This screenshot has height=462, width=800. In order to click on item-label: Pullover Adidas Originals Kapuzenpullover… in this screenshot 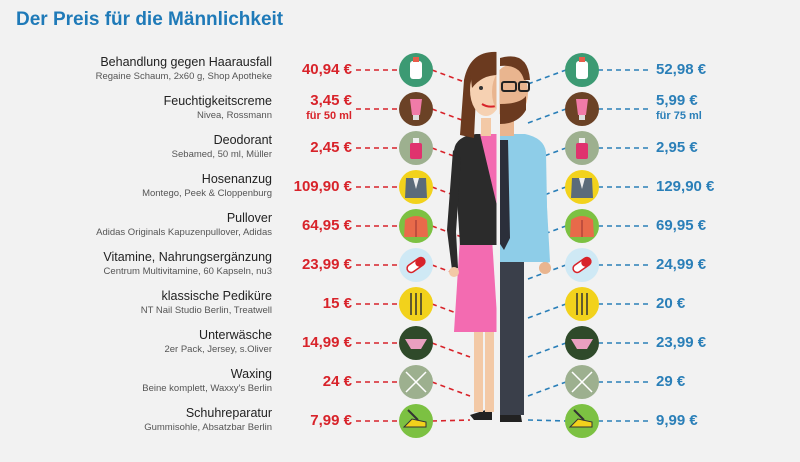, I will do `click(184, 225)`.